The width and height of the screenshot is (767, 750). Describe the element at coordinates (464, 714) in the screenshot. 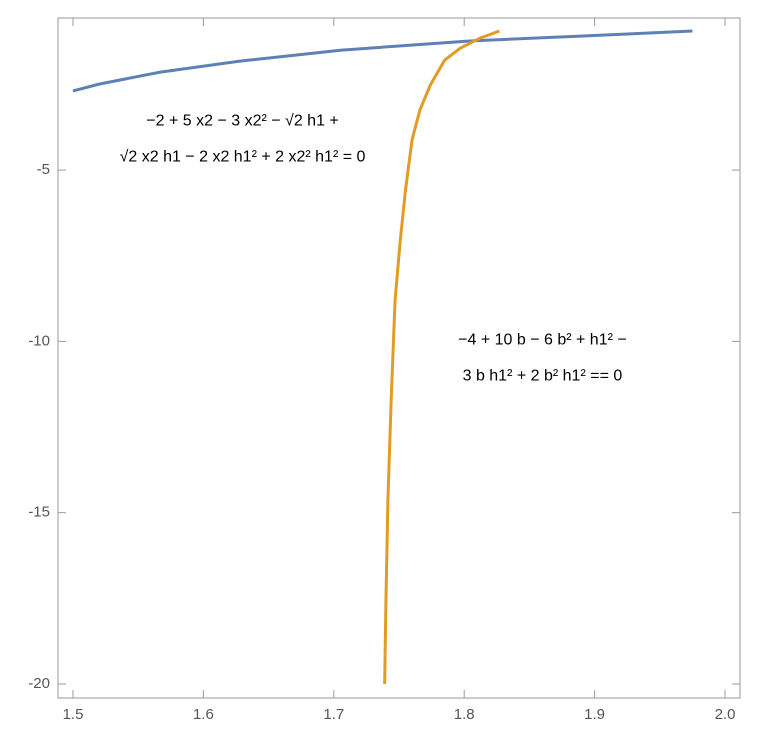

I see `x-tick-label: 1.8` at that location.